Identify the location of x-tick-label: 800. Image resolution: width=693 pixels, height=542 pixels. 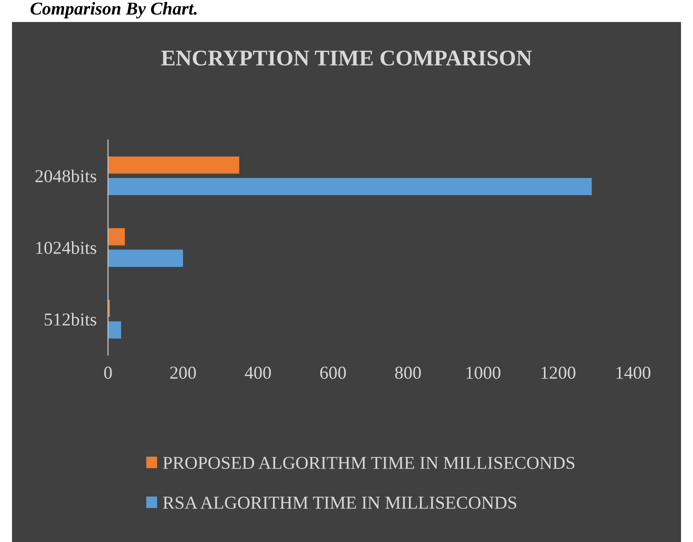
(408, 372).